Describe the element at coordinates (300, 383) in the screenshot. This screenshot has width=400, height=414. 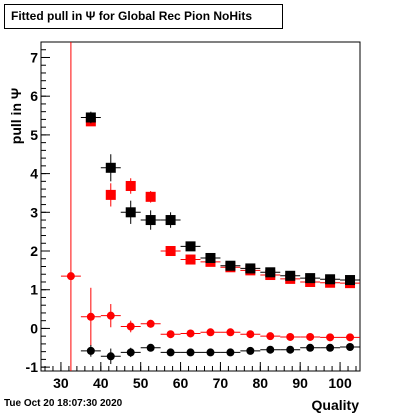
I see `x-tick-label: 90` at that location.